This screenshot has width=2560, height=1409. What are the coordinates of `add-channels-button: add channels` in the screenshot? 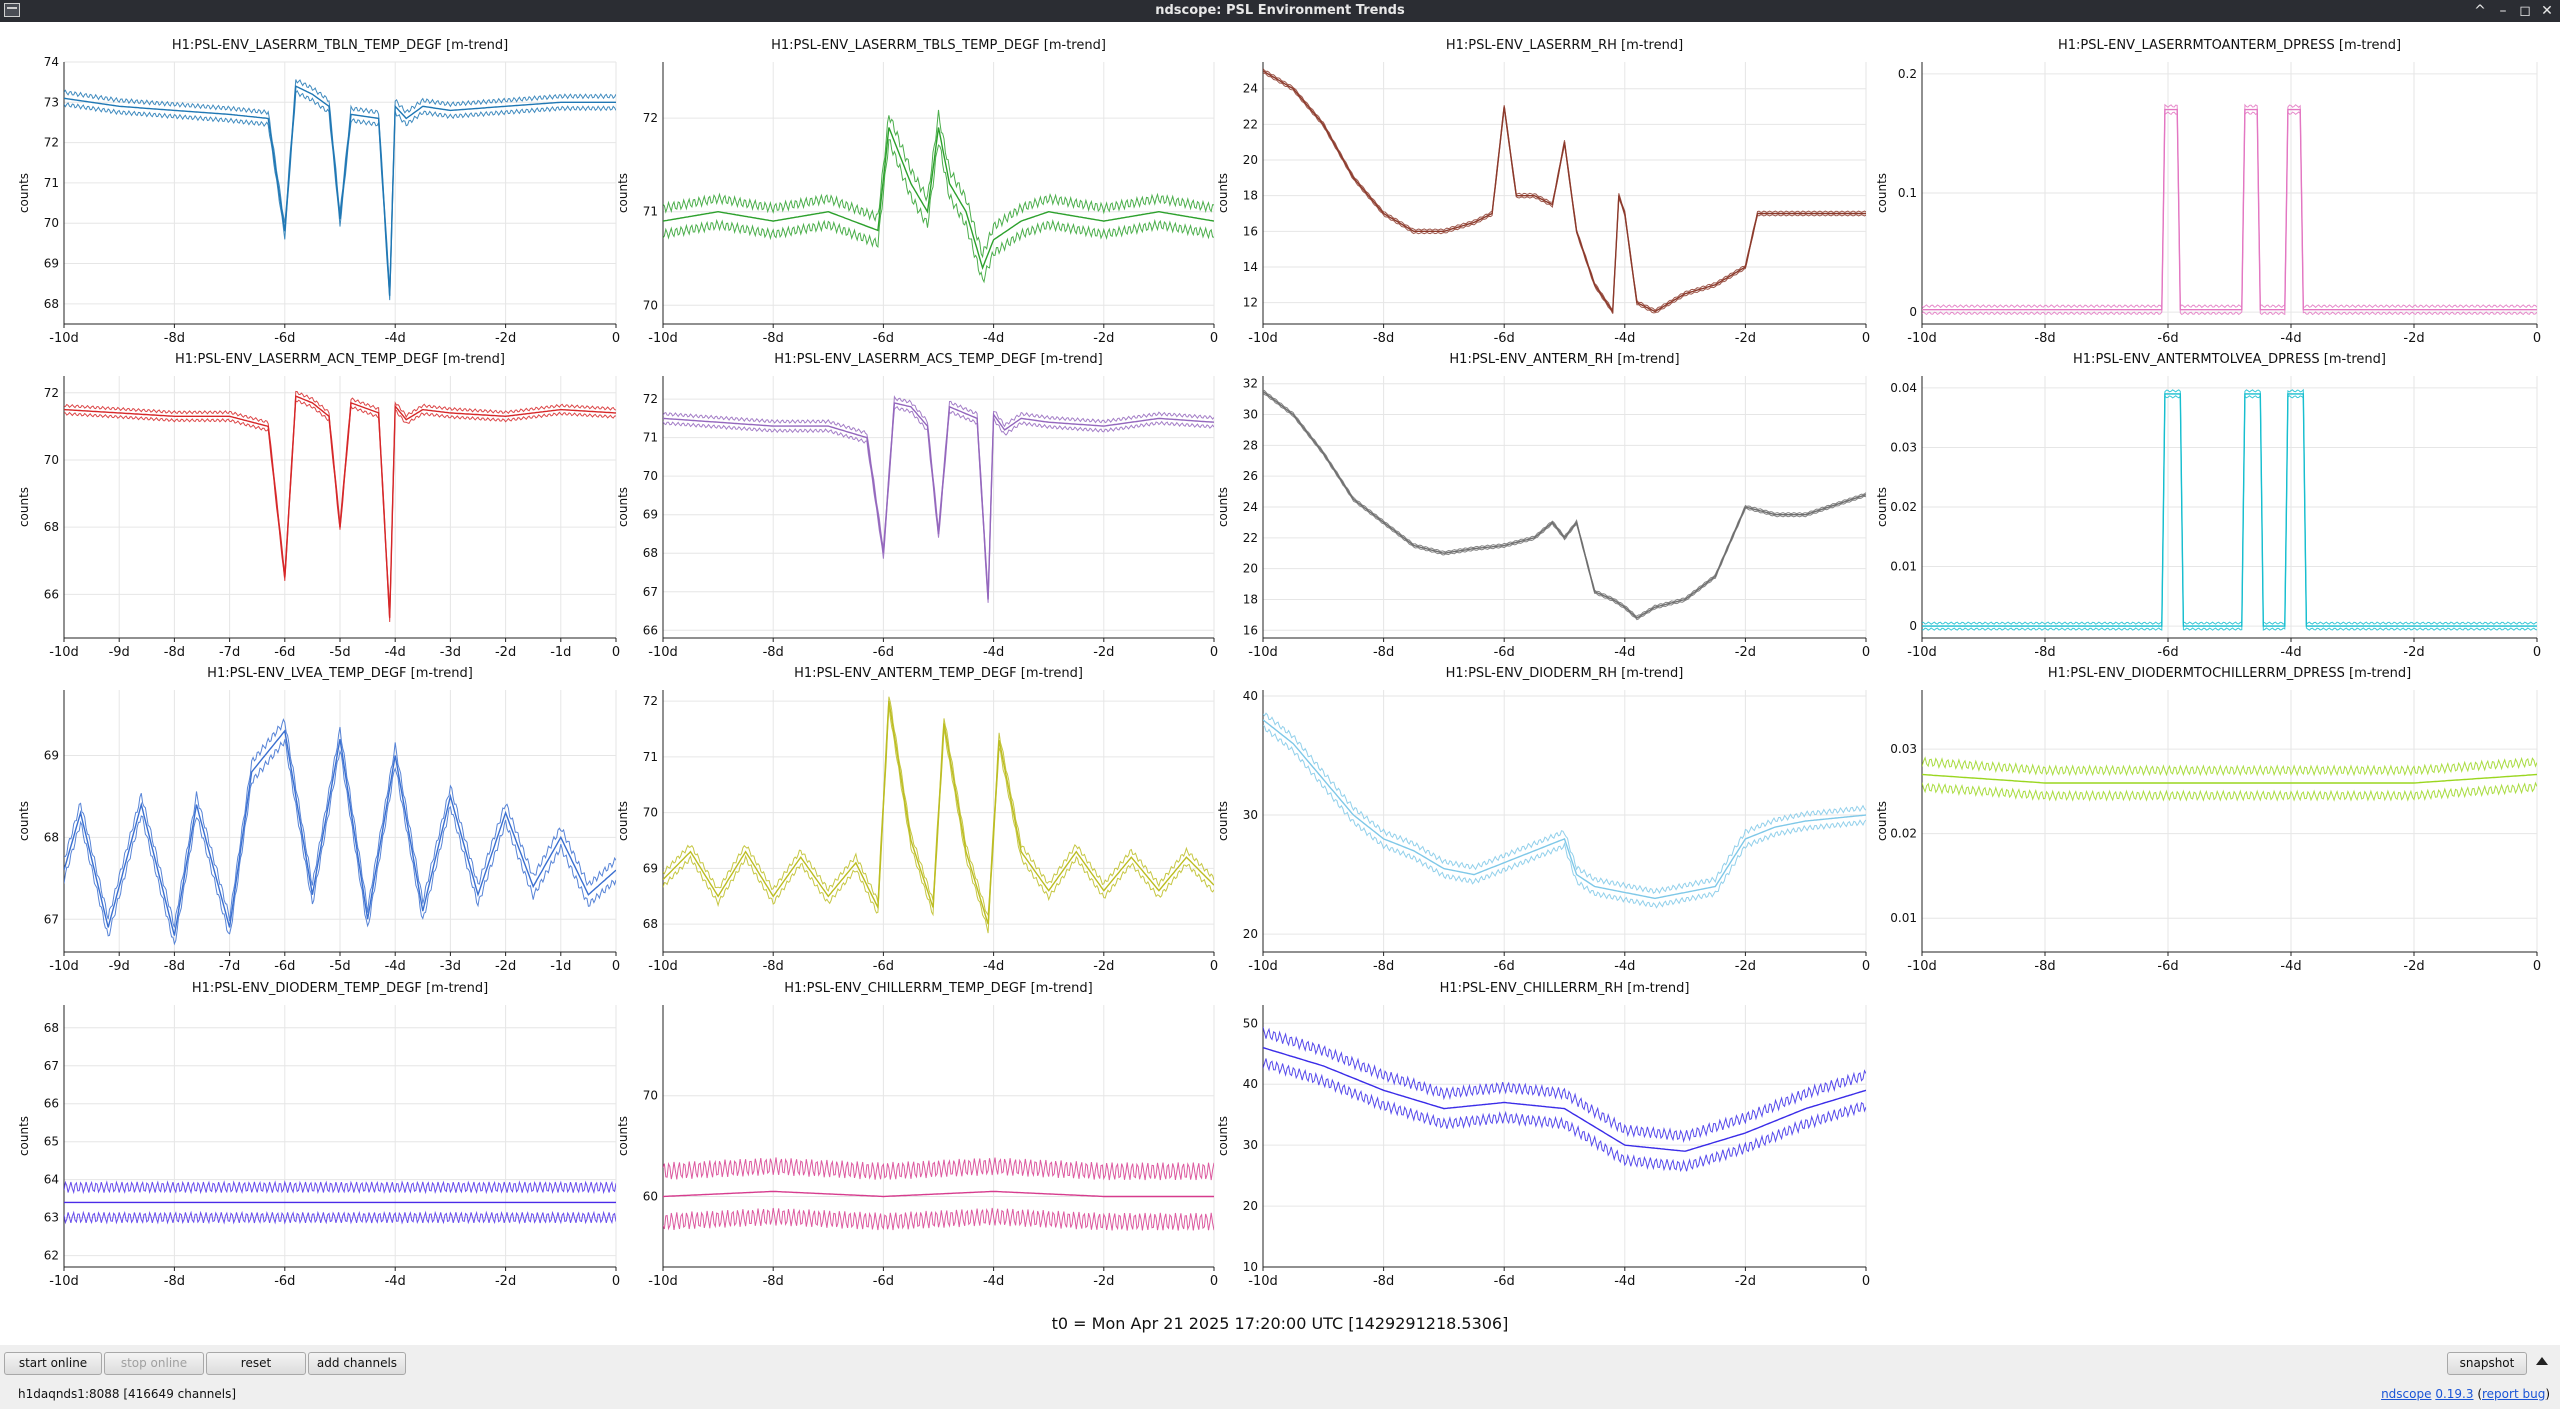 It's located at (357, 1363).